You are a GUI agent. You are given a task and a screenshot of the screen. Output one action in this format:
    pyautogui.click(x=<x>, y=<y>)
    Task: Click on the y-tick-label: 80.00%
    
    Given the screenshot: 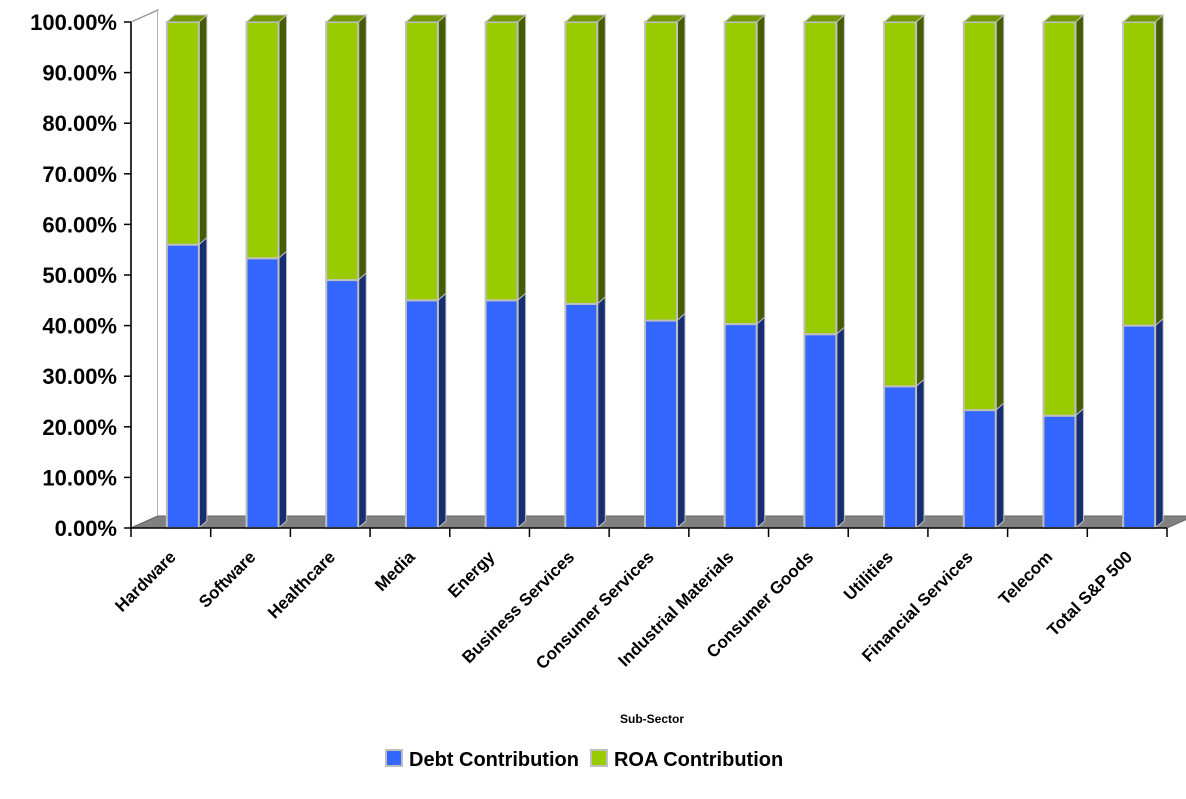 What is the action you would take?
    pyautogui.click(x=79, y=123)
    